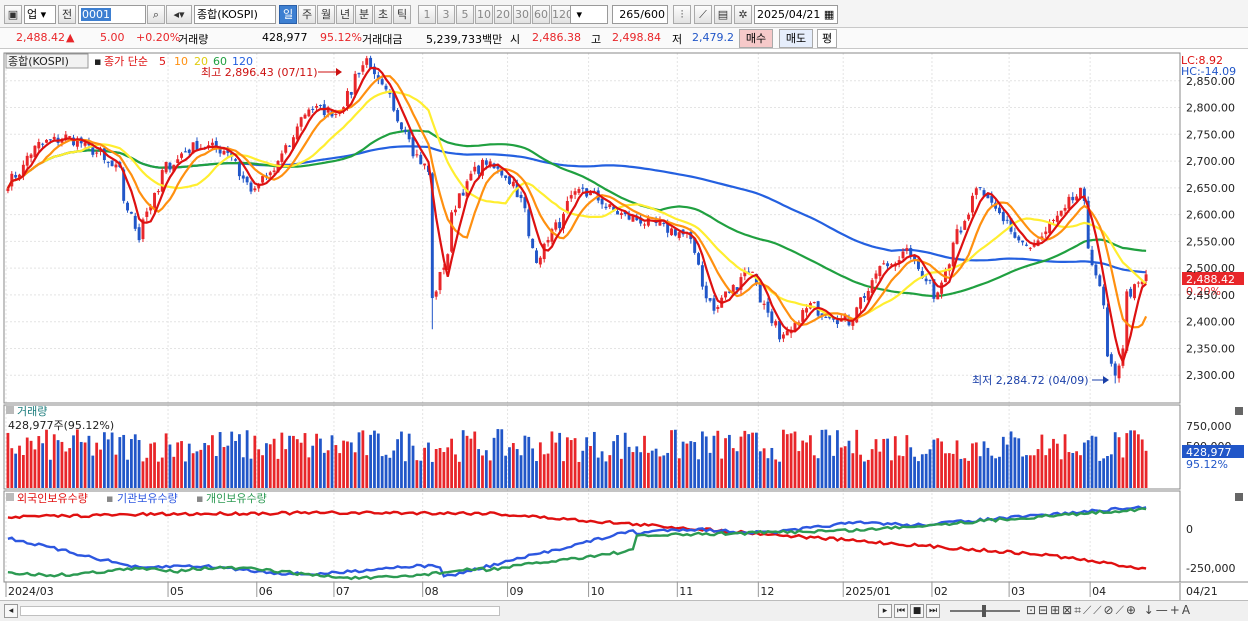 The width and height of the screenshot is (1248, 621). What do you see at coordinates (1210, 81) in the screenshot?
I see `price-tick: 2,850.00` at bounding box center [1210, 81].